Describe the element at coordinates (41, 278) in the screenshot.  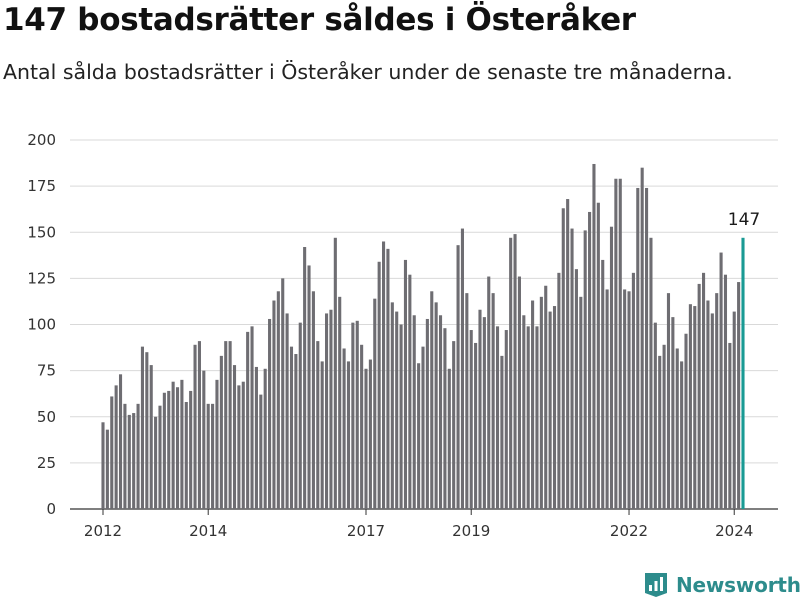
I see `y-tick-label: 125` at that location.